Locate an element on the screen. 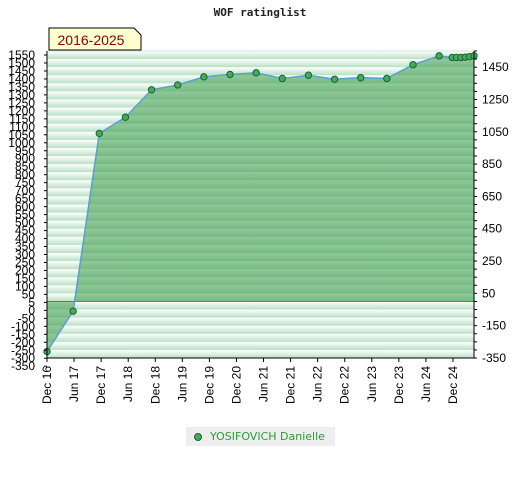 The width and height of the screenshot is (520, 480). left-axis-tick-label: 1400 is located at coordinates (21, 79).